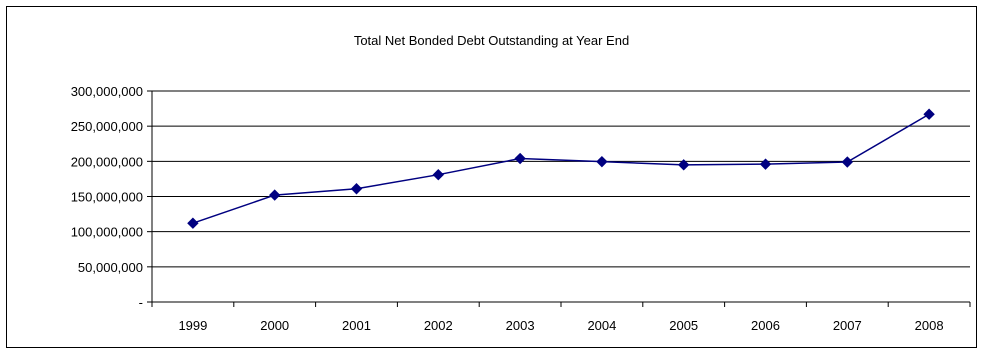 The width and height of the screenshot is (985, 360). I want to click on x-tick-label: 2003, so click(520, 325).